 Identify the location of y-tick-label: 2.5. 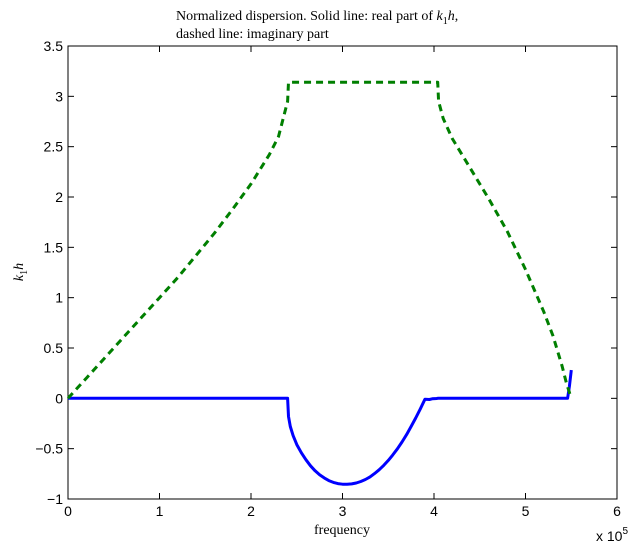
(54, 147).